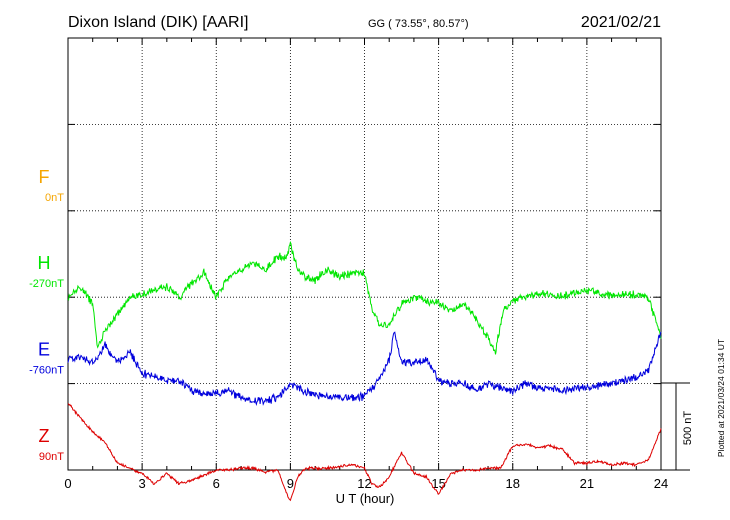 This screenshot has width=730, height=520. I want to click on series-label-h: H, so click(44, 263).